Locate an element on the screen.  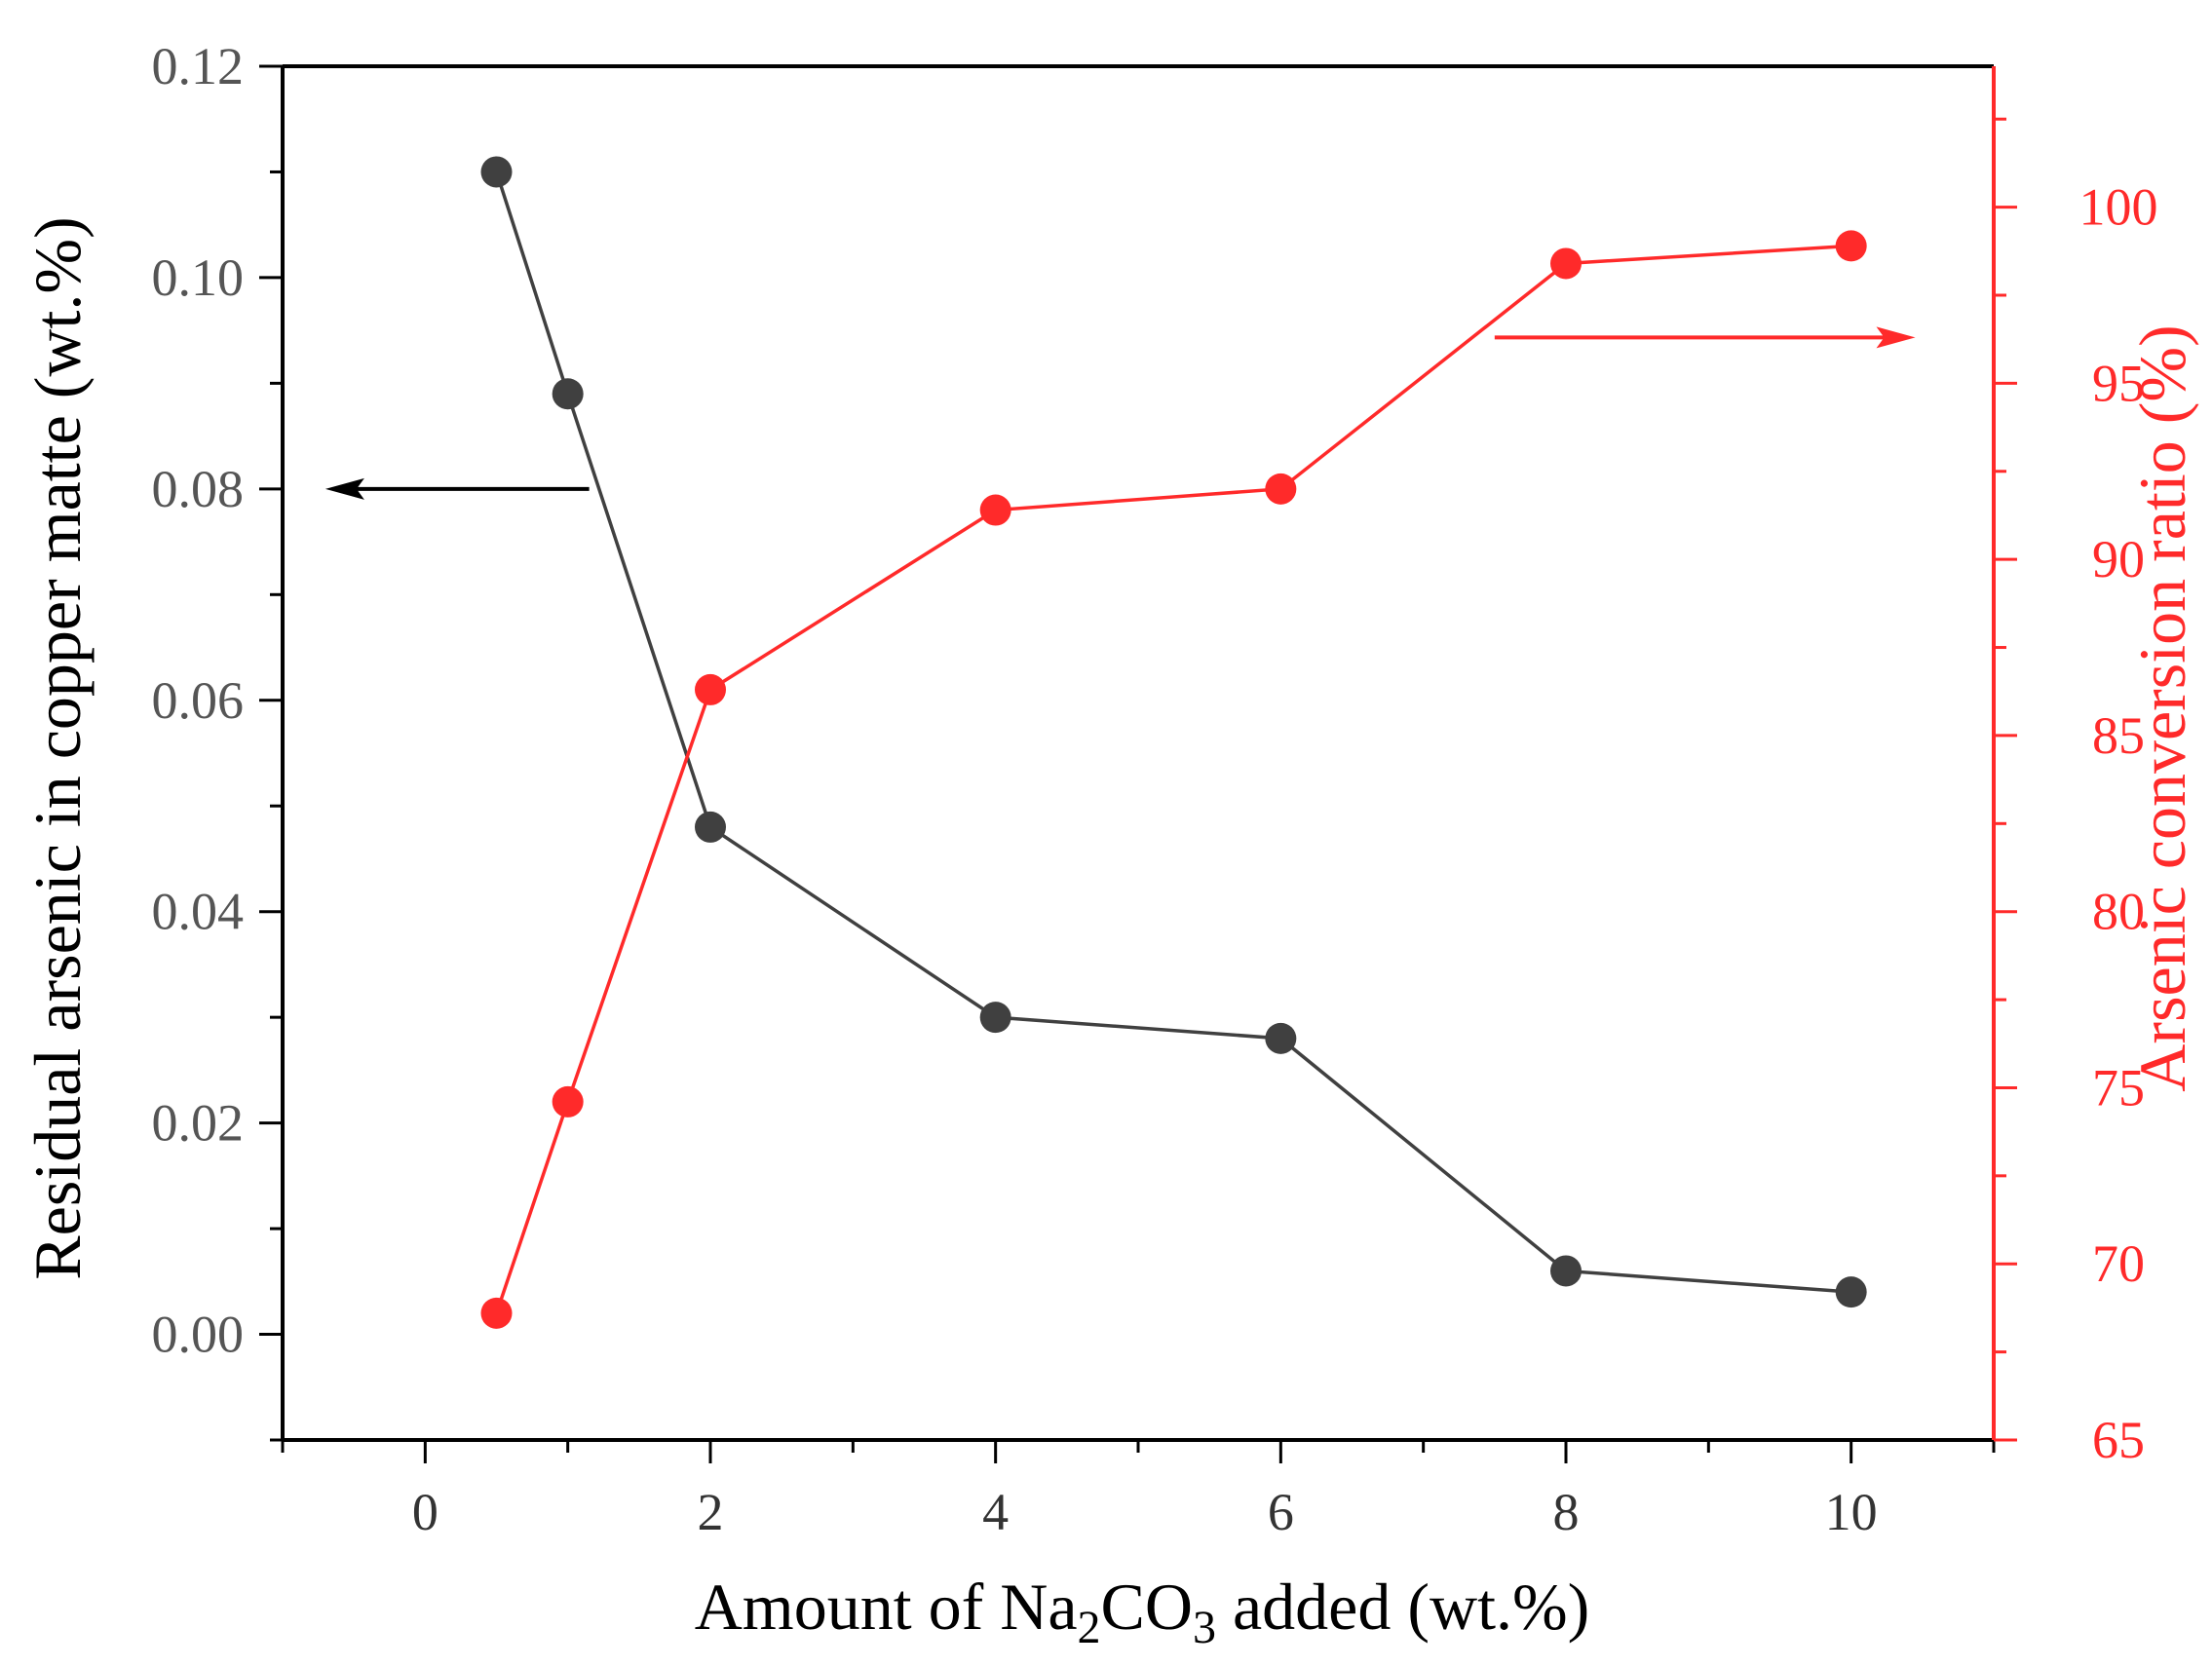
right-y-tick-label: 100 is located at coordinates (2118, 207).